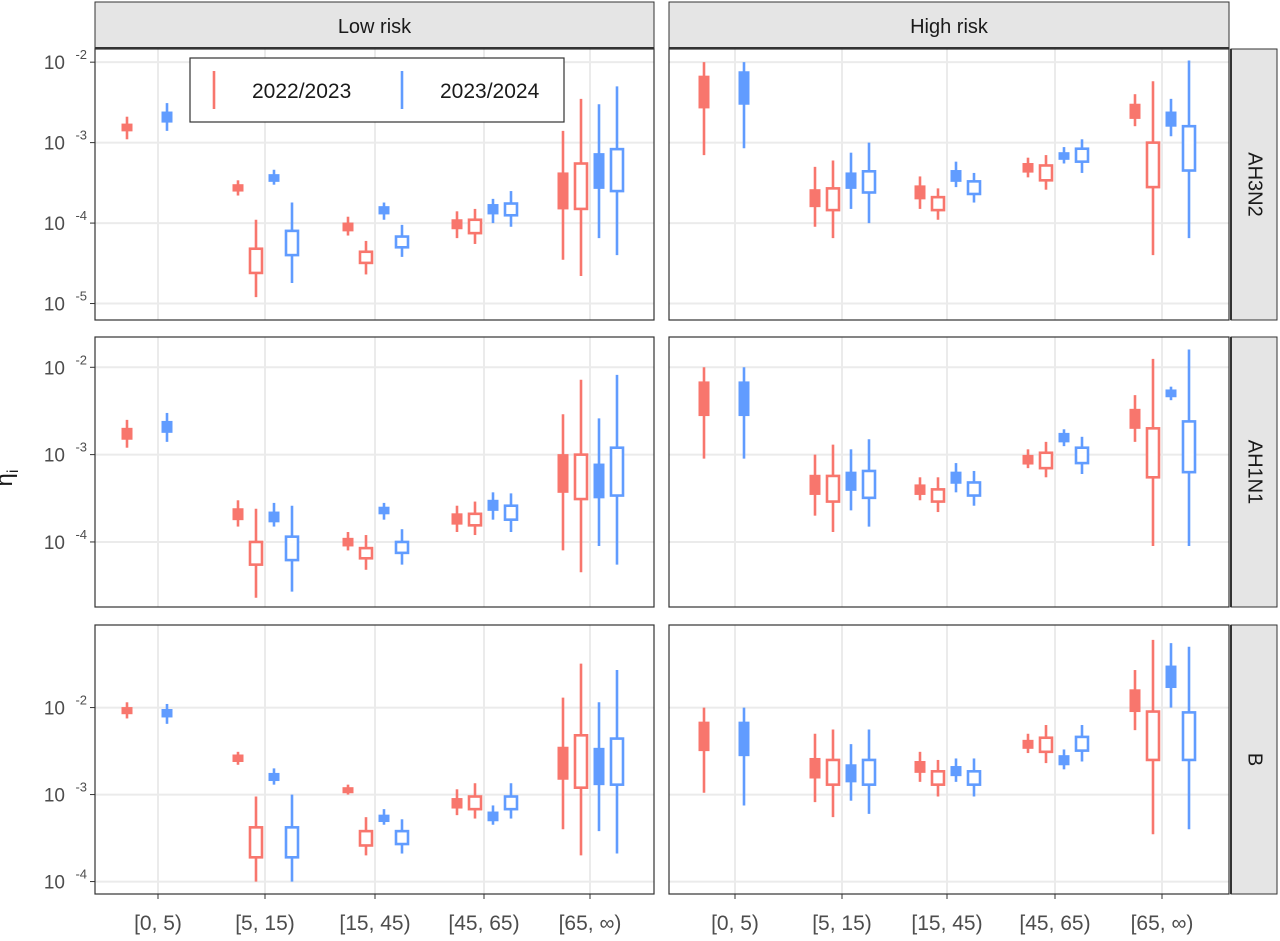 The image size is (1280, 941). Describe the element at coordinates (301, 91) in the screenshot. I see `legend-label: 2022/2023` at that location.